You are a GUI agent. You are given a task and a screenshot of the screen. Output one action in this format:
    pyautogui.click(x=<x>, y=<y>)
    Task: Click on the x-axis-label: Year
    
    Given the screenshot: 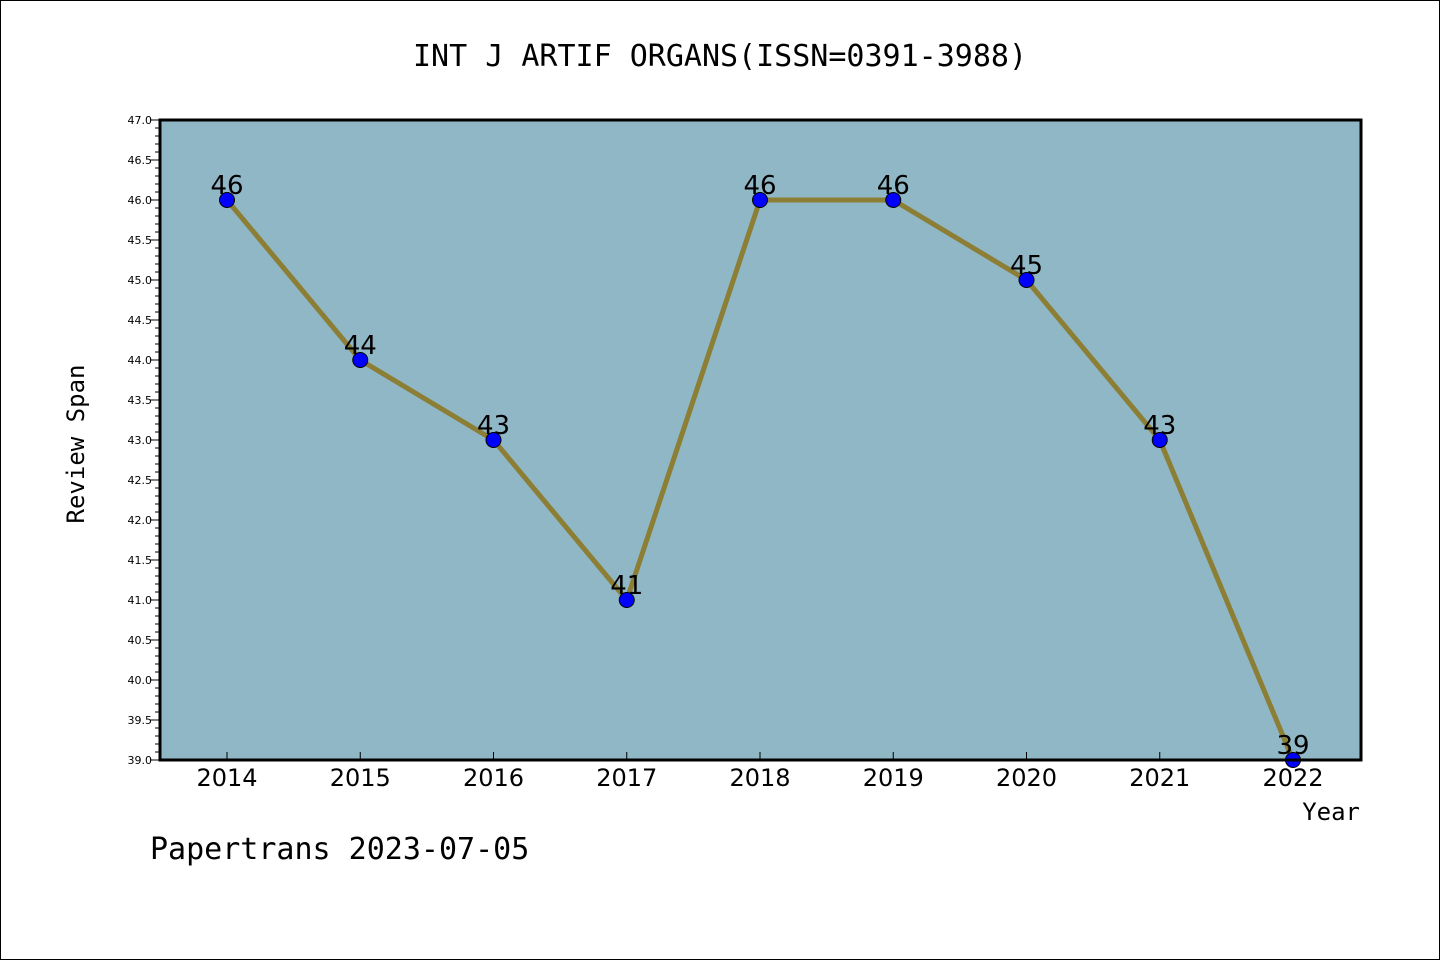 What is the action you would take?
    pyautogui.click(x=1331, y=812)
    